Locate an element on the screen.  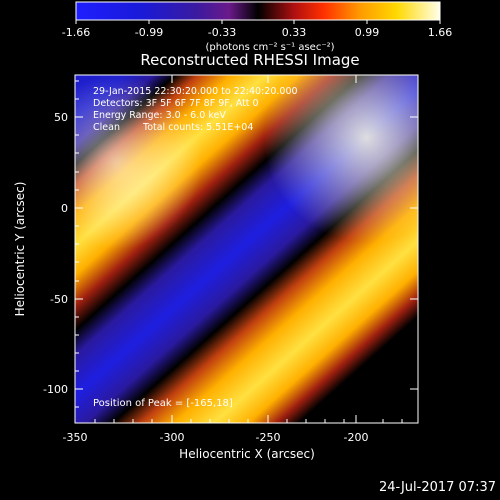
total-counts: Total counts: 5.51E+04 is located at coordinates (198, 127).